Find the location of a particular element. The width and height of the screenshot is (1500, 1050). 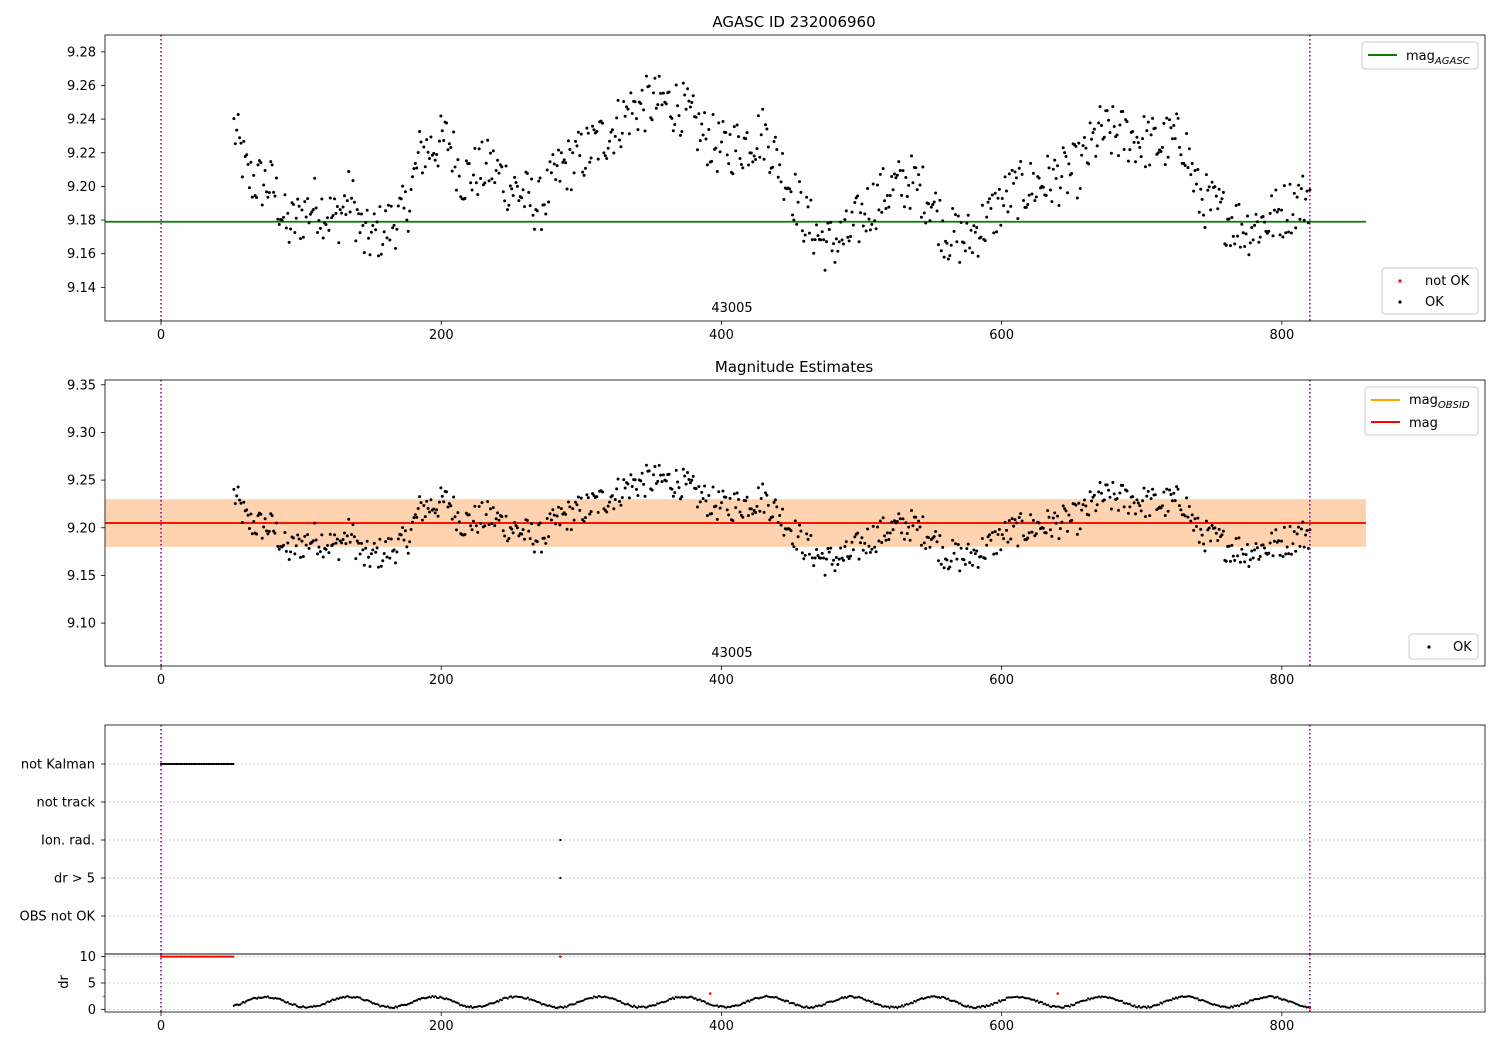

panel2-title: Magnitude Estimates is located at coordinates (794, 367).